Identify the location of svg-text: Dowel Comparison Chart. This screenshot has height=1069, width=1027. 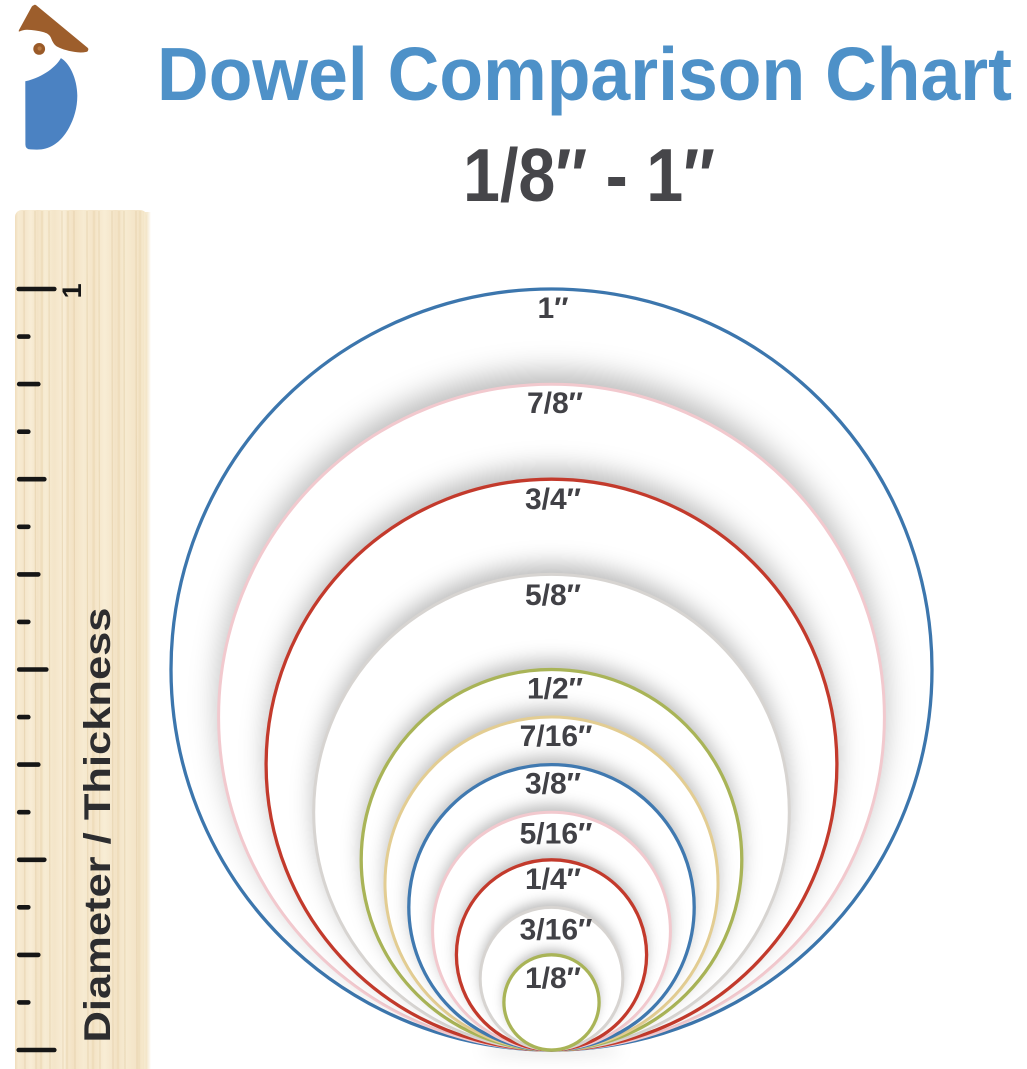
(584, 74).